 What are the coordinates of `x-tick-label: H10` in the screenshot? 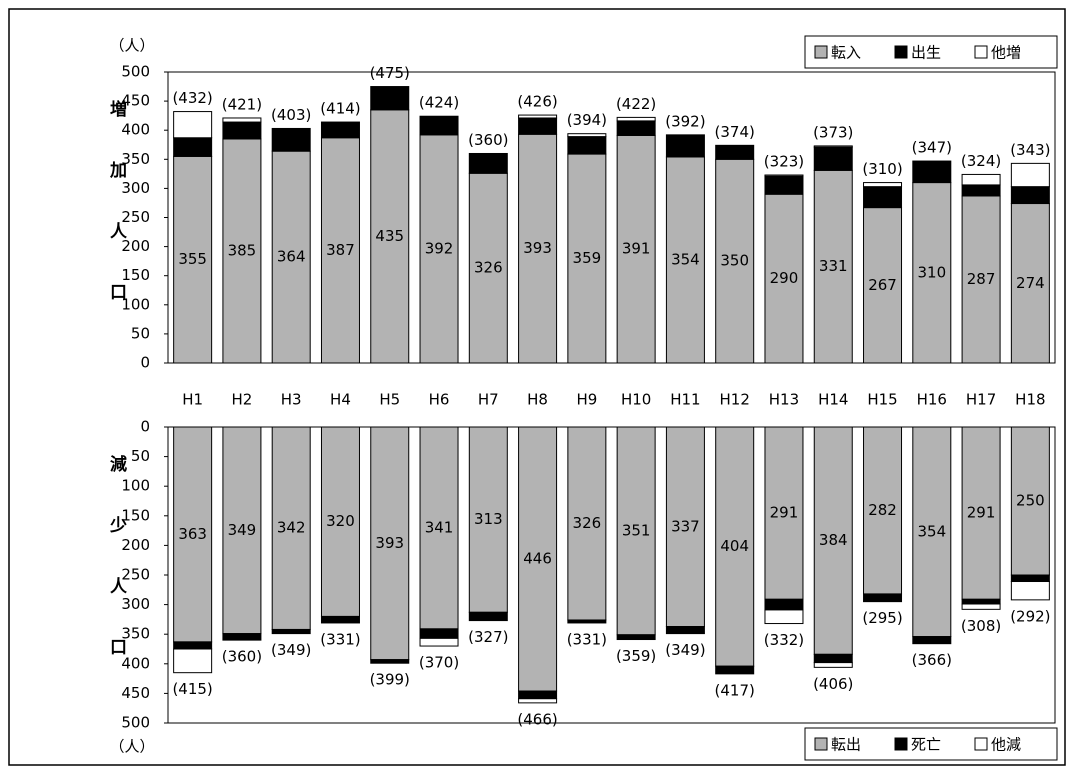 It's located at (636, 400).